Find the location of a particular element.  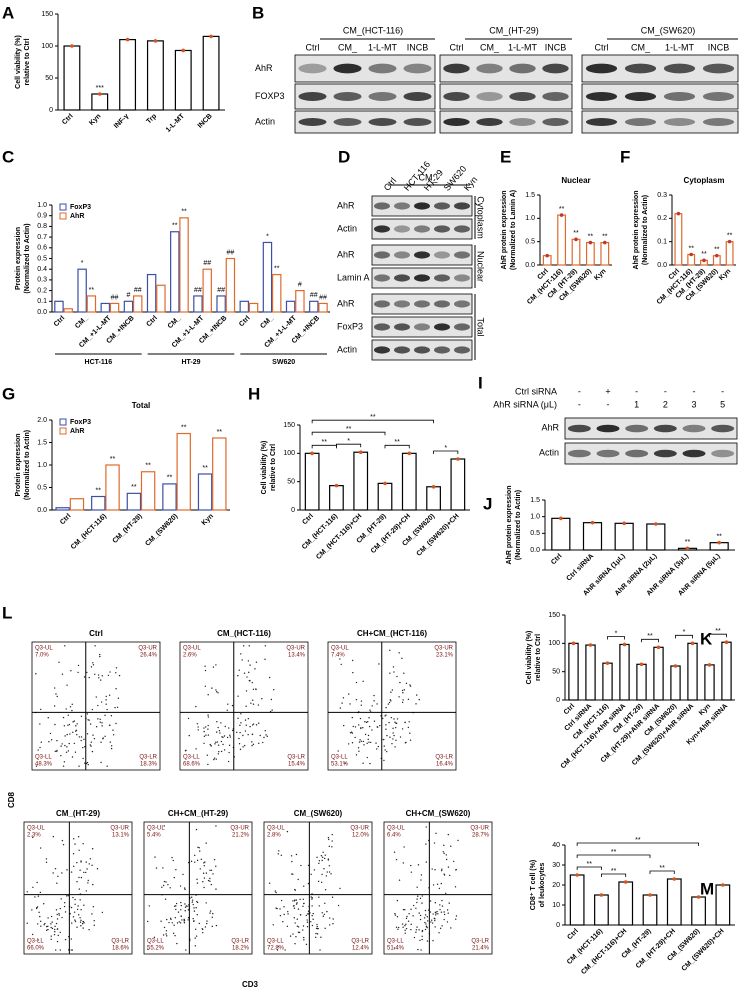

lane-label: 1-L-MT is located at coordinates (680, 47).